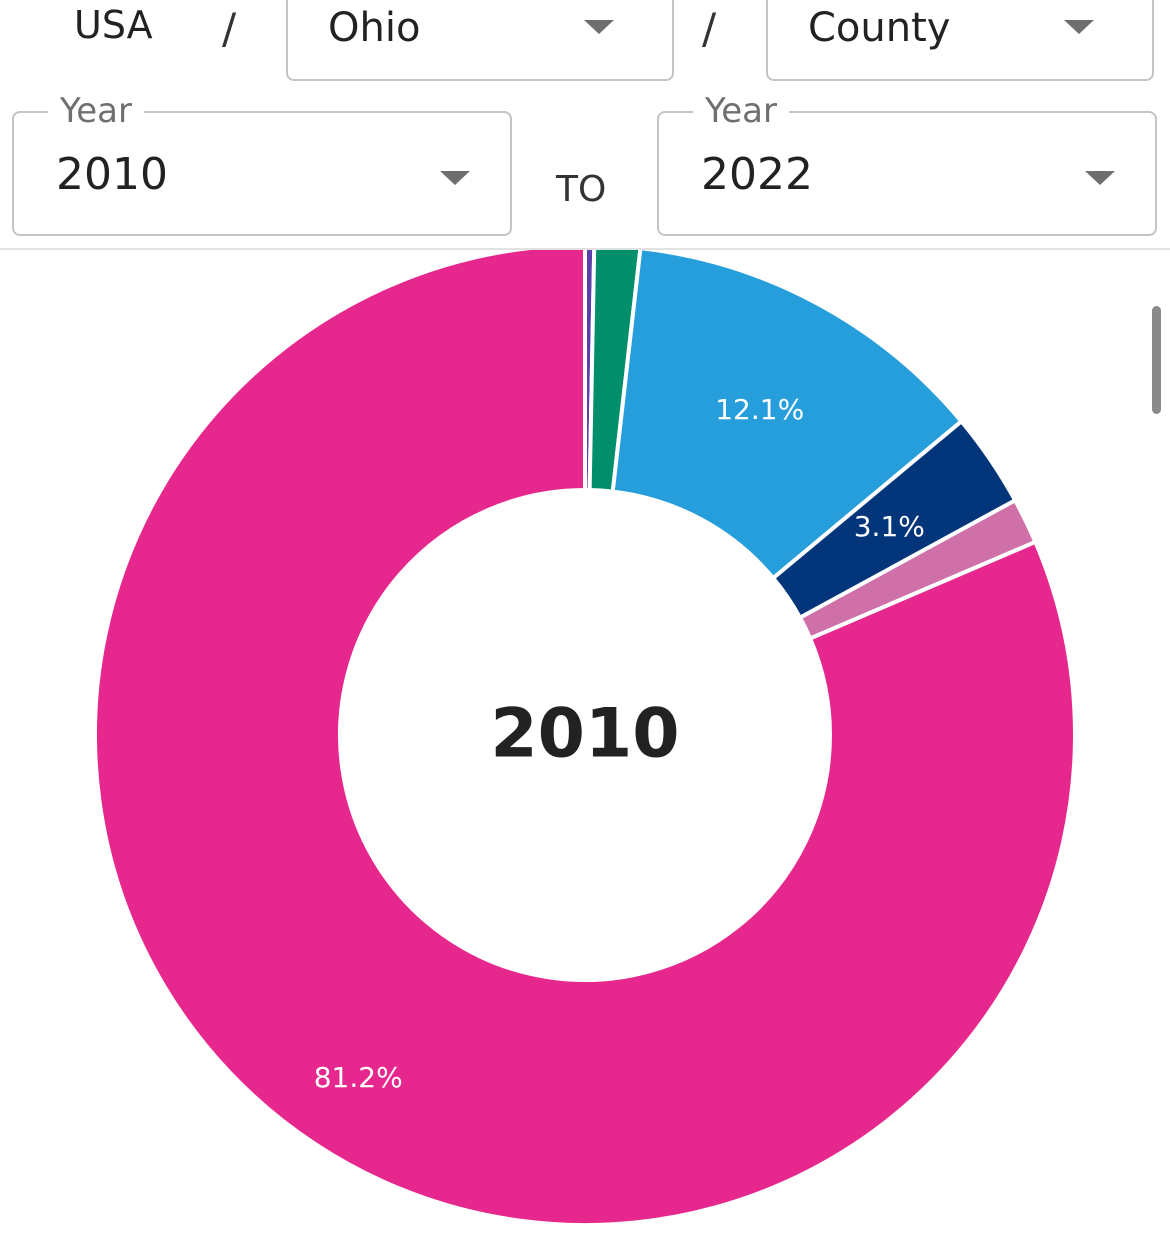  What do you see at coordinates (757, 174) in the screenshot?
I see `to-year-value: 2022` at bounding box center [757, 174].